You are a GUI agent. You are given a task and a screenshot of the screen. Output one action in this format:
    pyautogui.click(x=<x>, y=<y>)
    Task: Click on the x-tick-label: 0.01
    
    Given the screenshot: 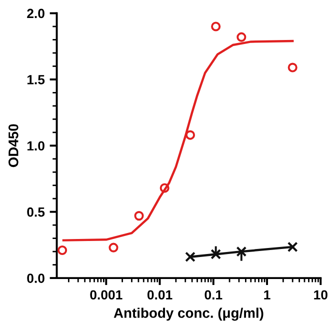 What is the action you would take?
    pyautogui.click(x=159, y=295)
    